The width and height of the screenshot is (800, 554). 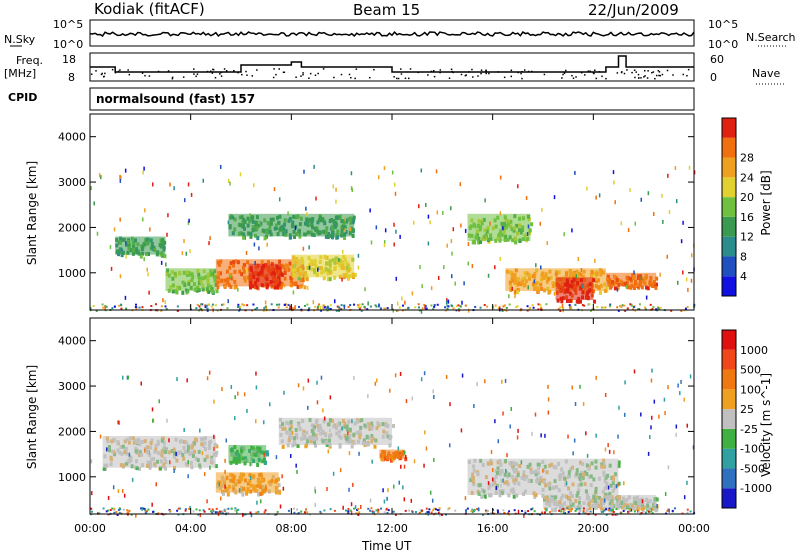 What do you see at coordinates (392, 34) in the screenshot?
I see `noise-trace` at bounding box center [392, 34].